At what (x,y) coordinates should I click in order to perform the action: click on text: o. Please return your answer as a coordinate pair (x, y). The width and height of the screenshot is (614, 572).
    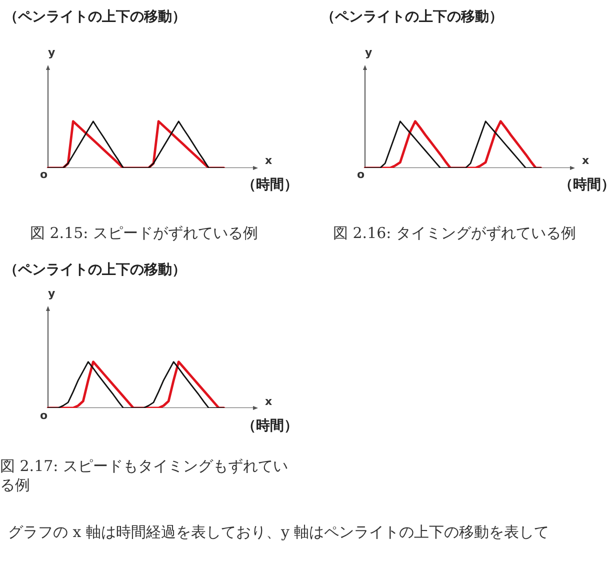
    Looking at the image, I should click on (44, 415).